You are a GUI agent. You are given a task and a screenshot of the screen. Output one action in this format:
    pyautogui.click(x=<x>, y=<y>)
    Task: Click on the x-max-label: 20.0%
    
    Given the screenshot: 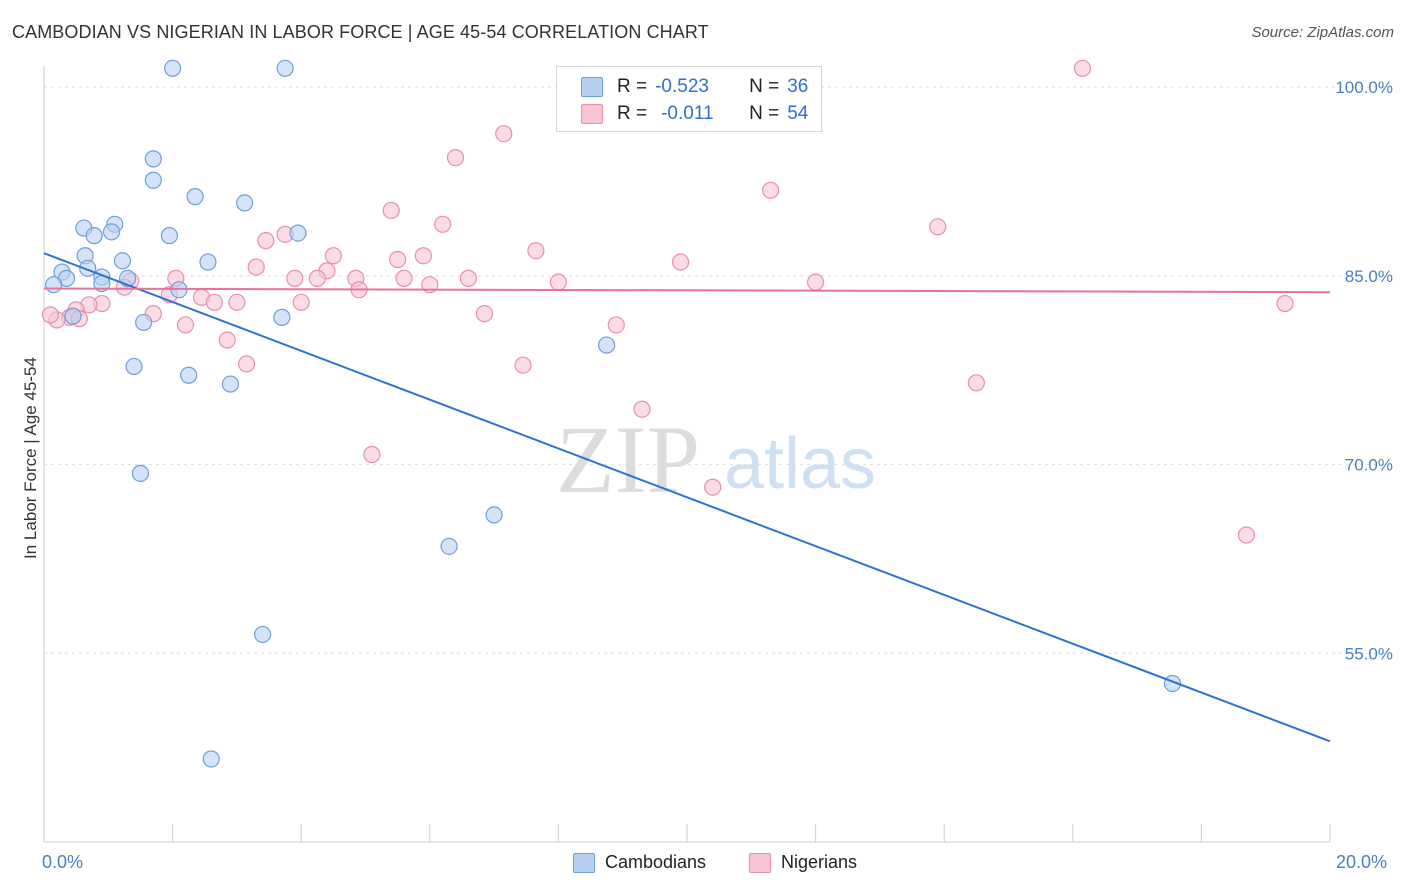 What is the action you would take?
    pyautogui.click(x=1362, y=862)
    